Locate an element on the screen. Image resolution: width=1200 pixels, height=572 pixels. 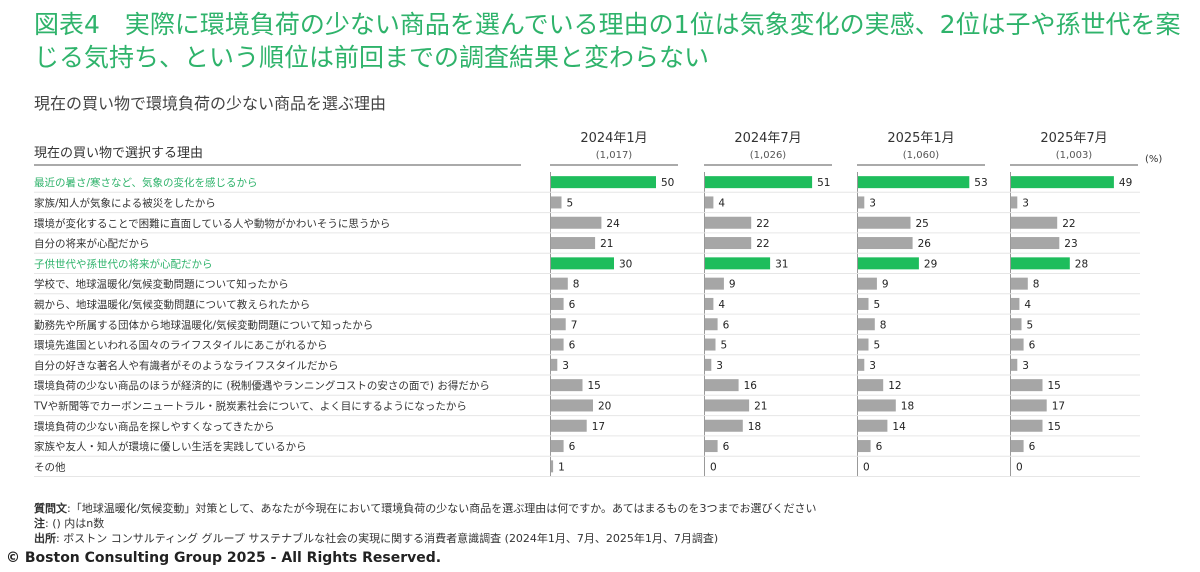
note-text: : () 内はn数 is located at coordinates (75, 523).